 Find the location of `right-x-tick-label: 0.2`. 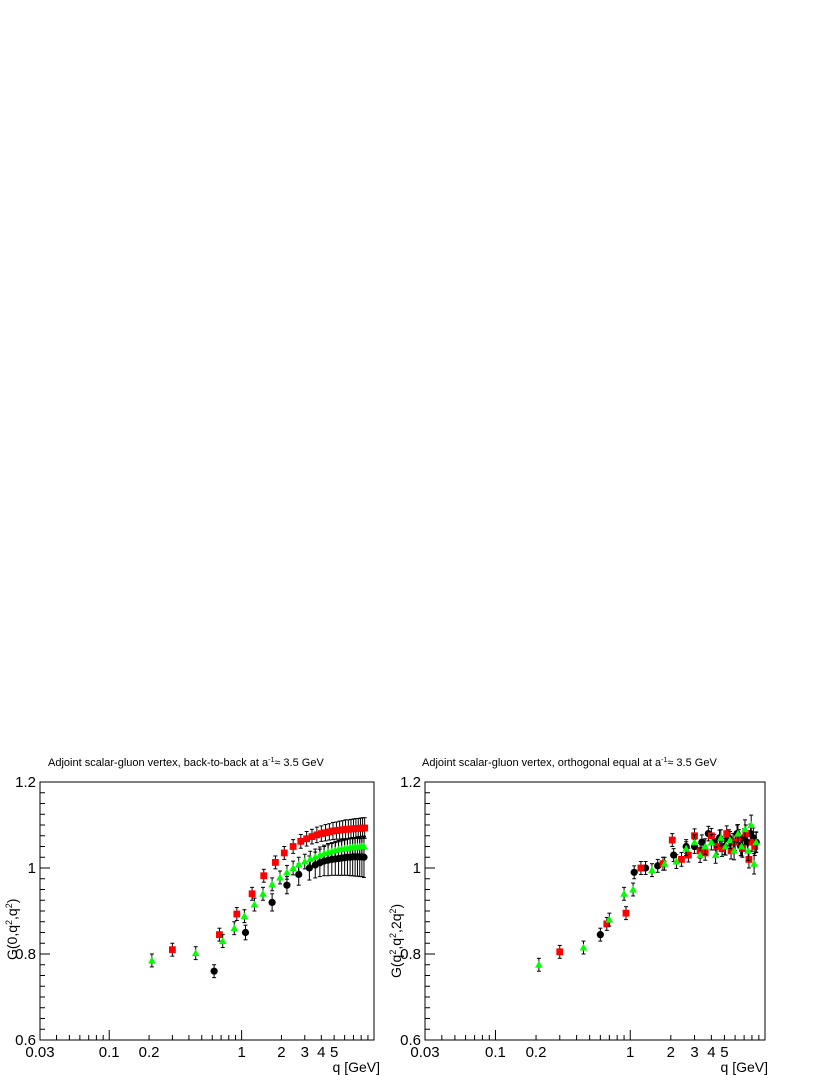

right-x-tick-label: 0.2 is located at coordinates (536, 1052).